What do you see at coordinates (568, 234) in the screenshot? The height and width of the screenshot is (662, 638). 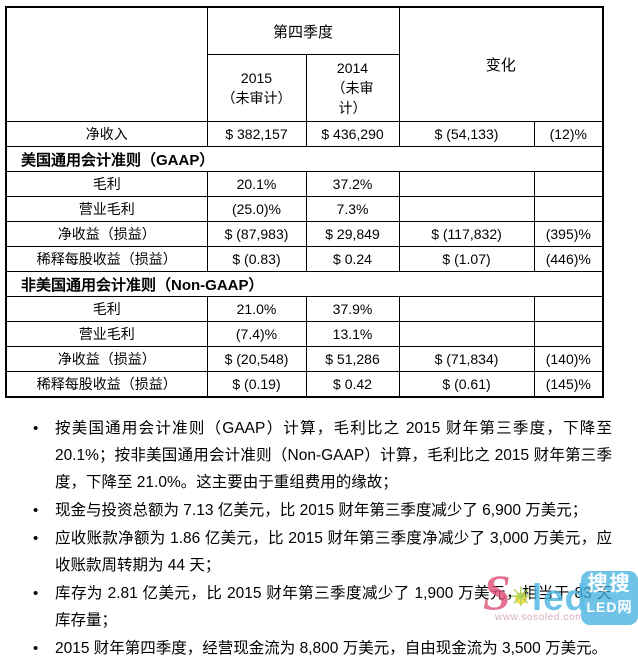 I see `cell-change-percent: (395)%` at bounding box center [568, 234].